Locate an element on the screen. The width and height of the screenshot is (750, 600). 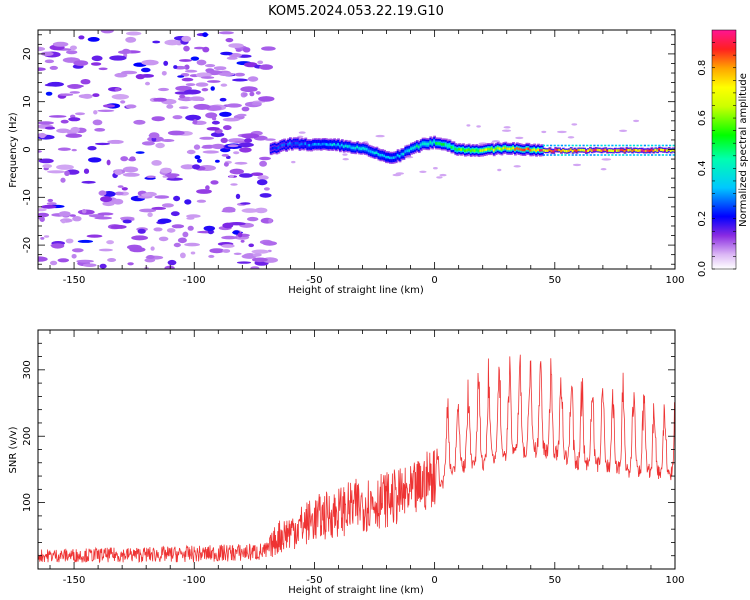
x-tick-label: 50 is located at coordinates (554, 580).